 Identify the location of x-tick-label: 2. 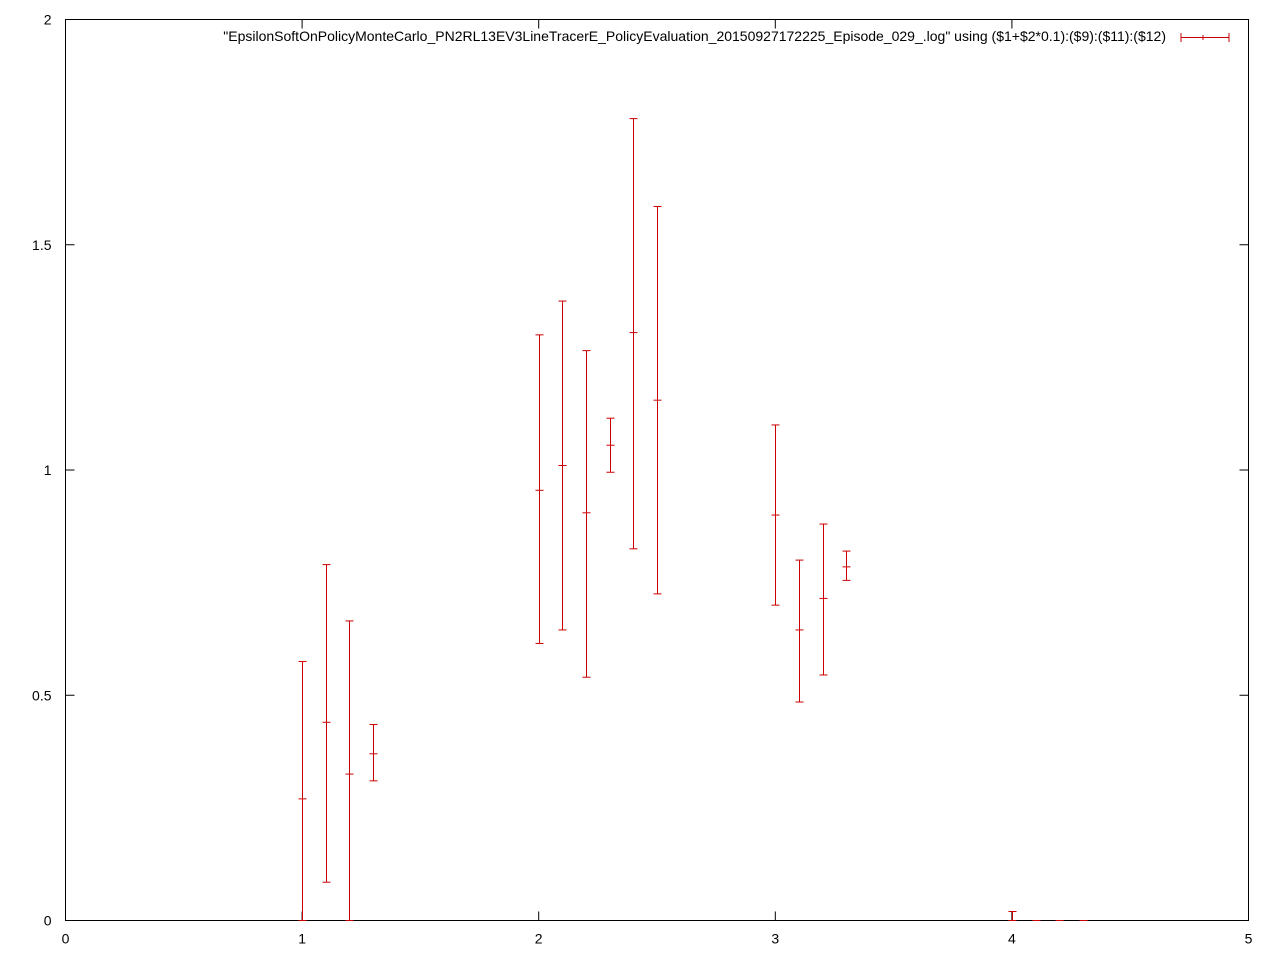
(539, 939).